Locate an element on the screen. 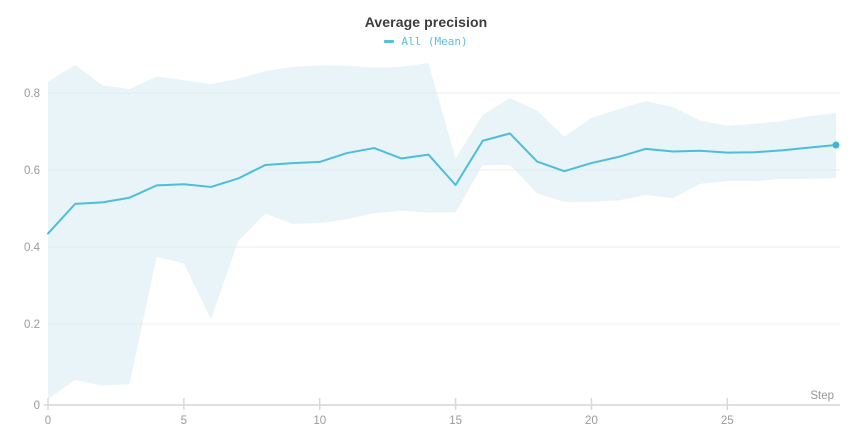 This screenshot has width=852, height=441. x-tick-label: 10 is located at coordinates (319, 421).